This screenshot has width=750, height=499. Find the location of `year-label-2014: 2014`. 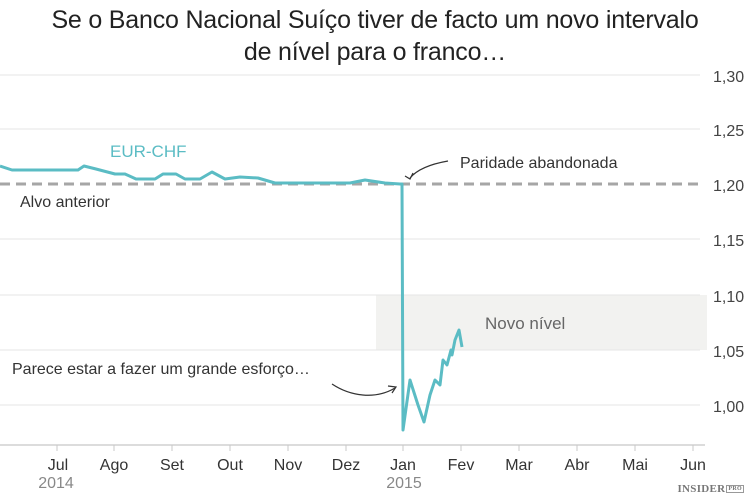

year-label-2014: 2014 is located at coordinates (56, 483).